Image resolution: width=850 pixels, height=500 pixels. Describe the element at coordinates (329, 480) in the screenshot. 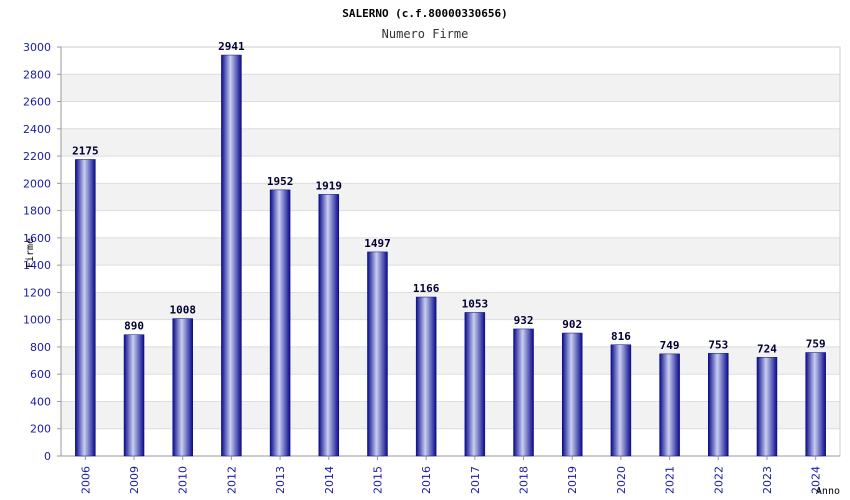

I see `x-tick-label: 2014` at that location.